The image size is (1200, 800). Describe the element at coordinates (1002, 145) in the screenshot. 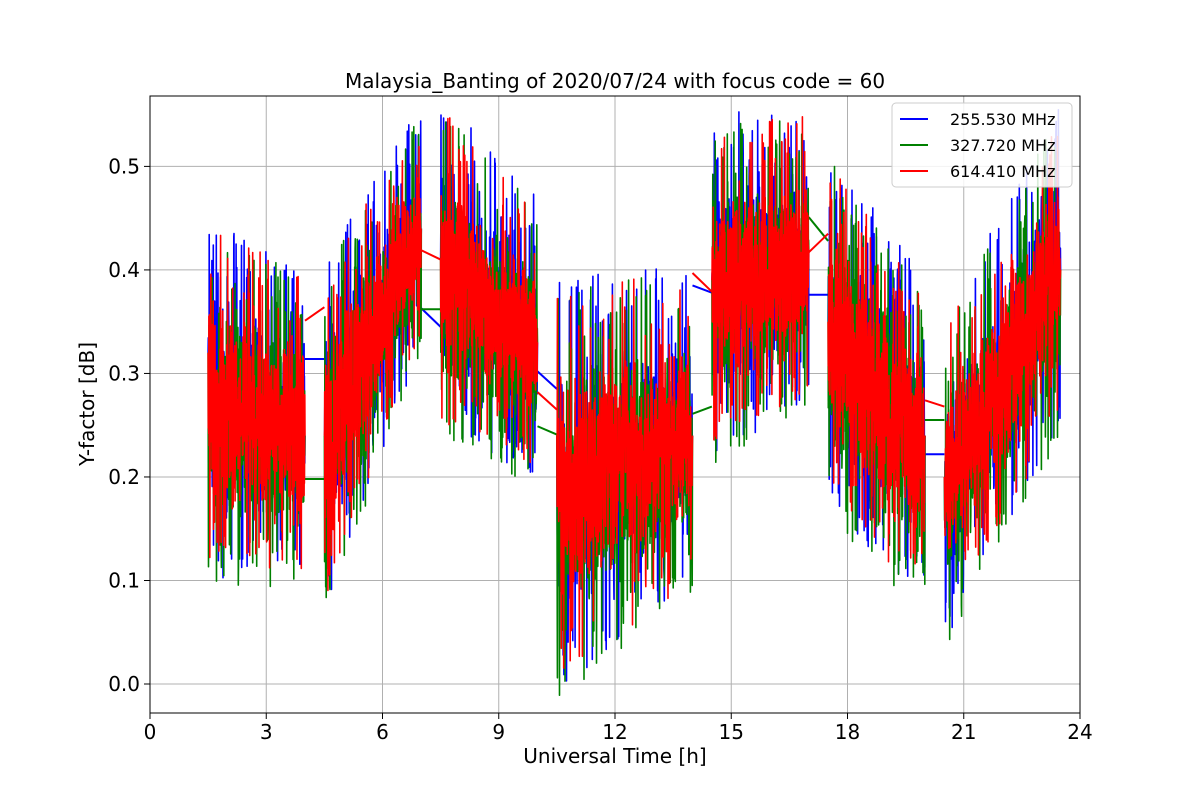

I see `legend-label: 327.720 MHz` at that location.